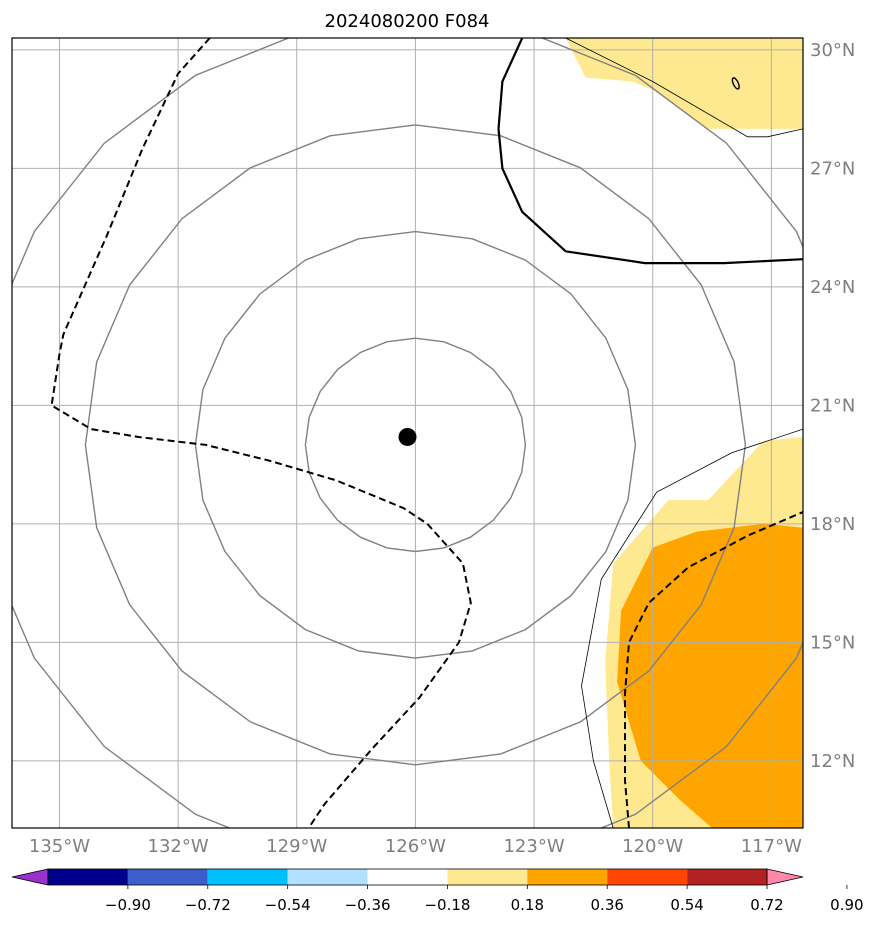 This screenshot has width=873, height=925. I want to click on latitude-tick-labels: 30°N 27°N 24°N 21°N 18°N 15°N 12°N, so click(832, 406).